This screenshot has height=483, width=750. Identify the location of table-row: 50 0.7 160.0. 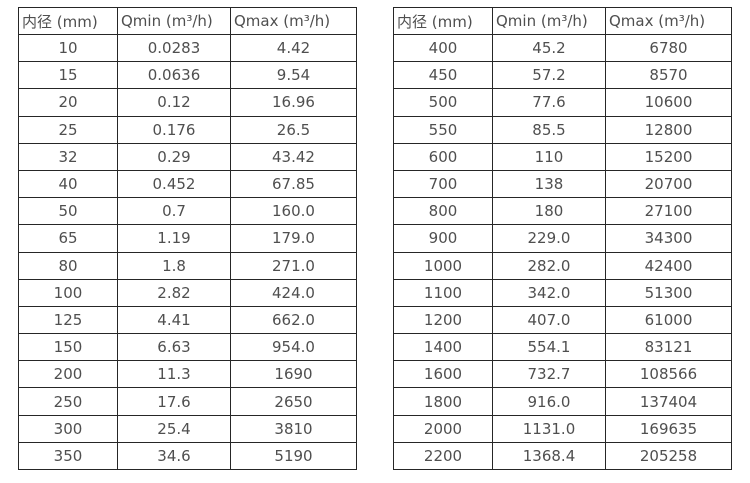
(187, 211).